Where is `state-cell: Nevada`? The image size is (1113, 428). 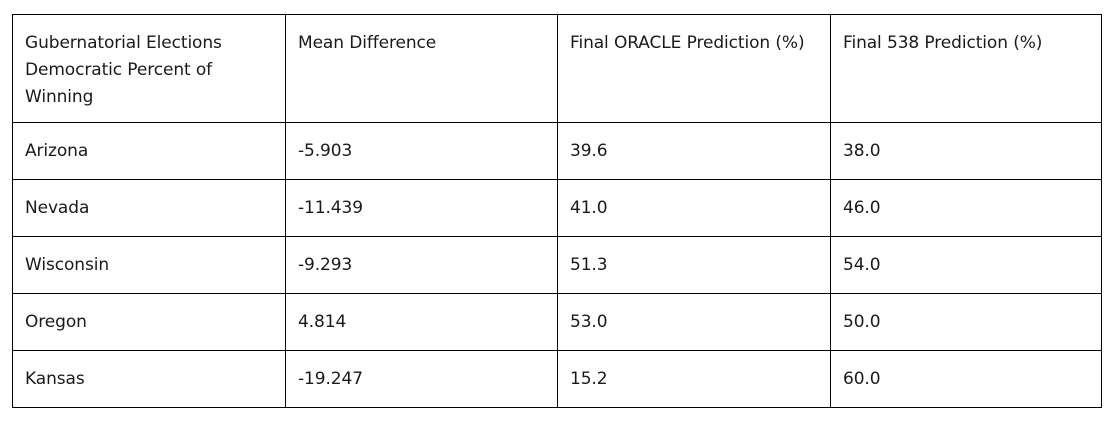
state-cell: Nevada is located at coordinates (149, 208).